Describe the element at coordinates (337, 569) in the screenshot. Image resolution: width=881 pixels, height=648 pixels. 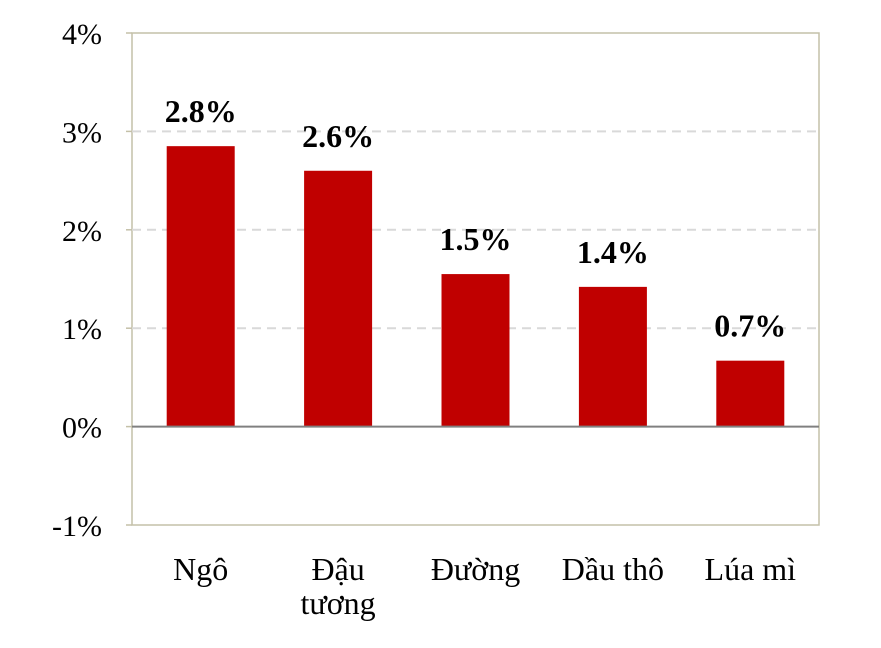
I see `x-category-label: Đậu` at that location.